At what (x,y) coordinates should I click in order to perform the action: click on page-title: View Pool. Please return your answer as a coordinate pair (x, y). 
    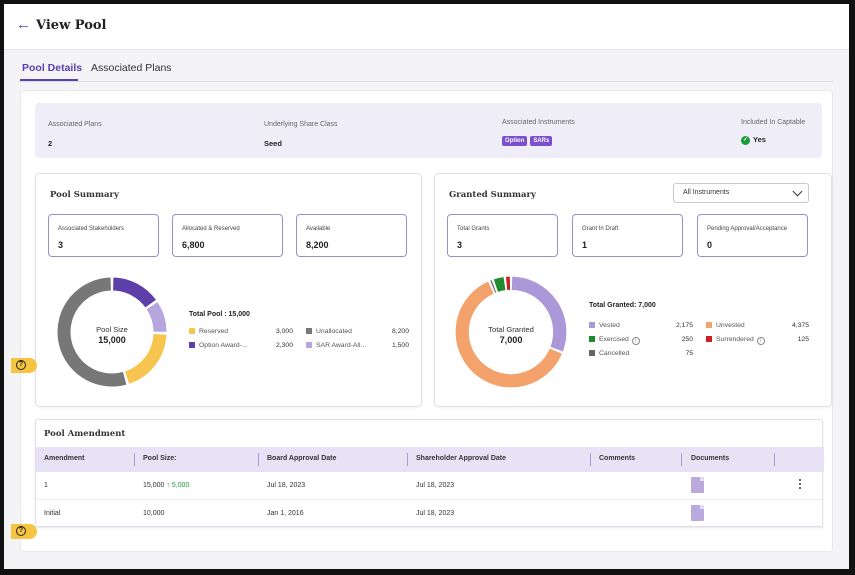
    Looking at the image, I should click on (71, 25).